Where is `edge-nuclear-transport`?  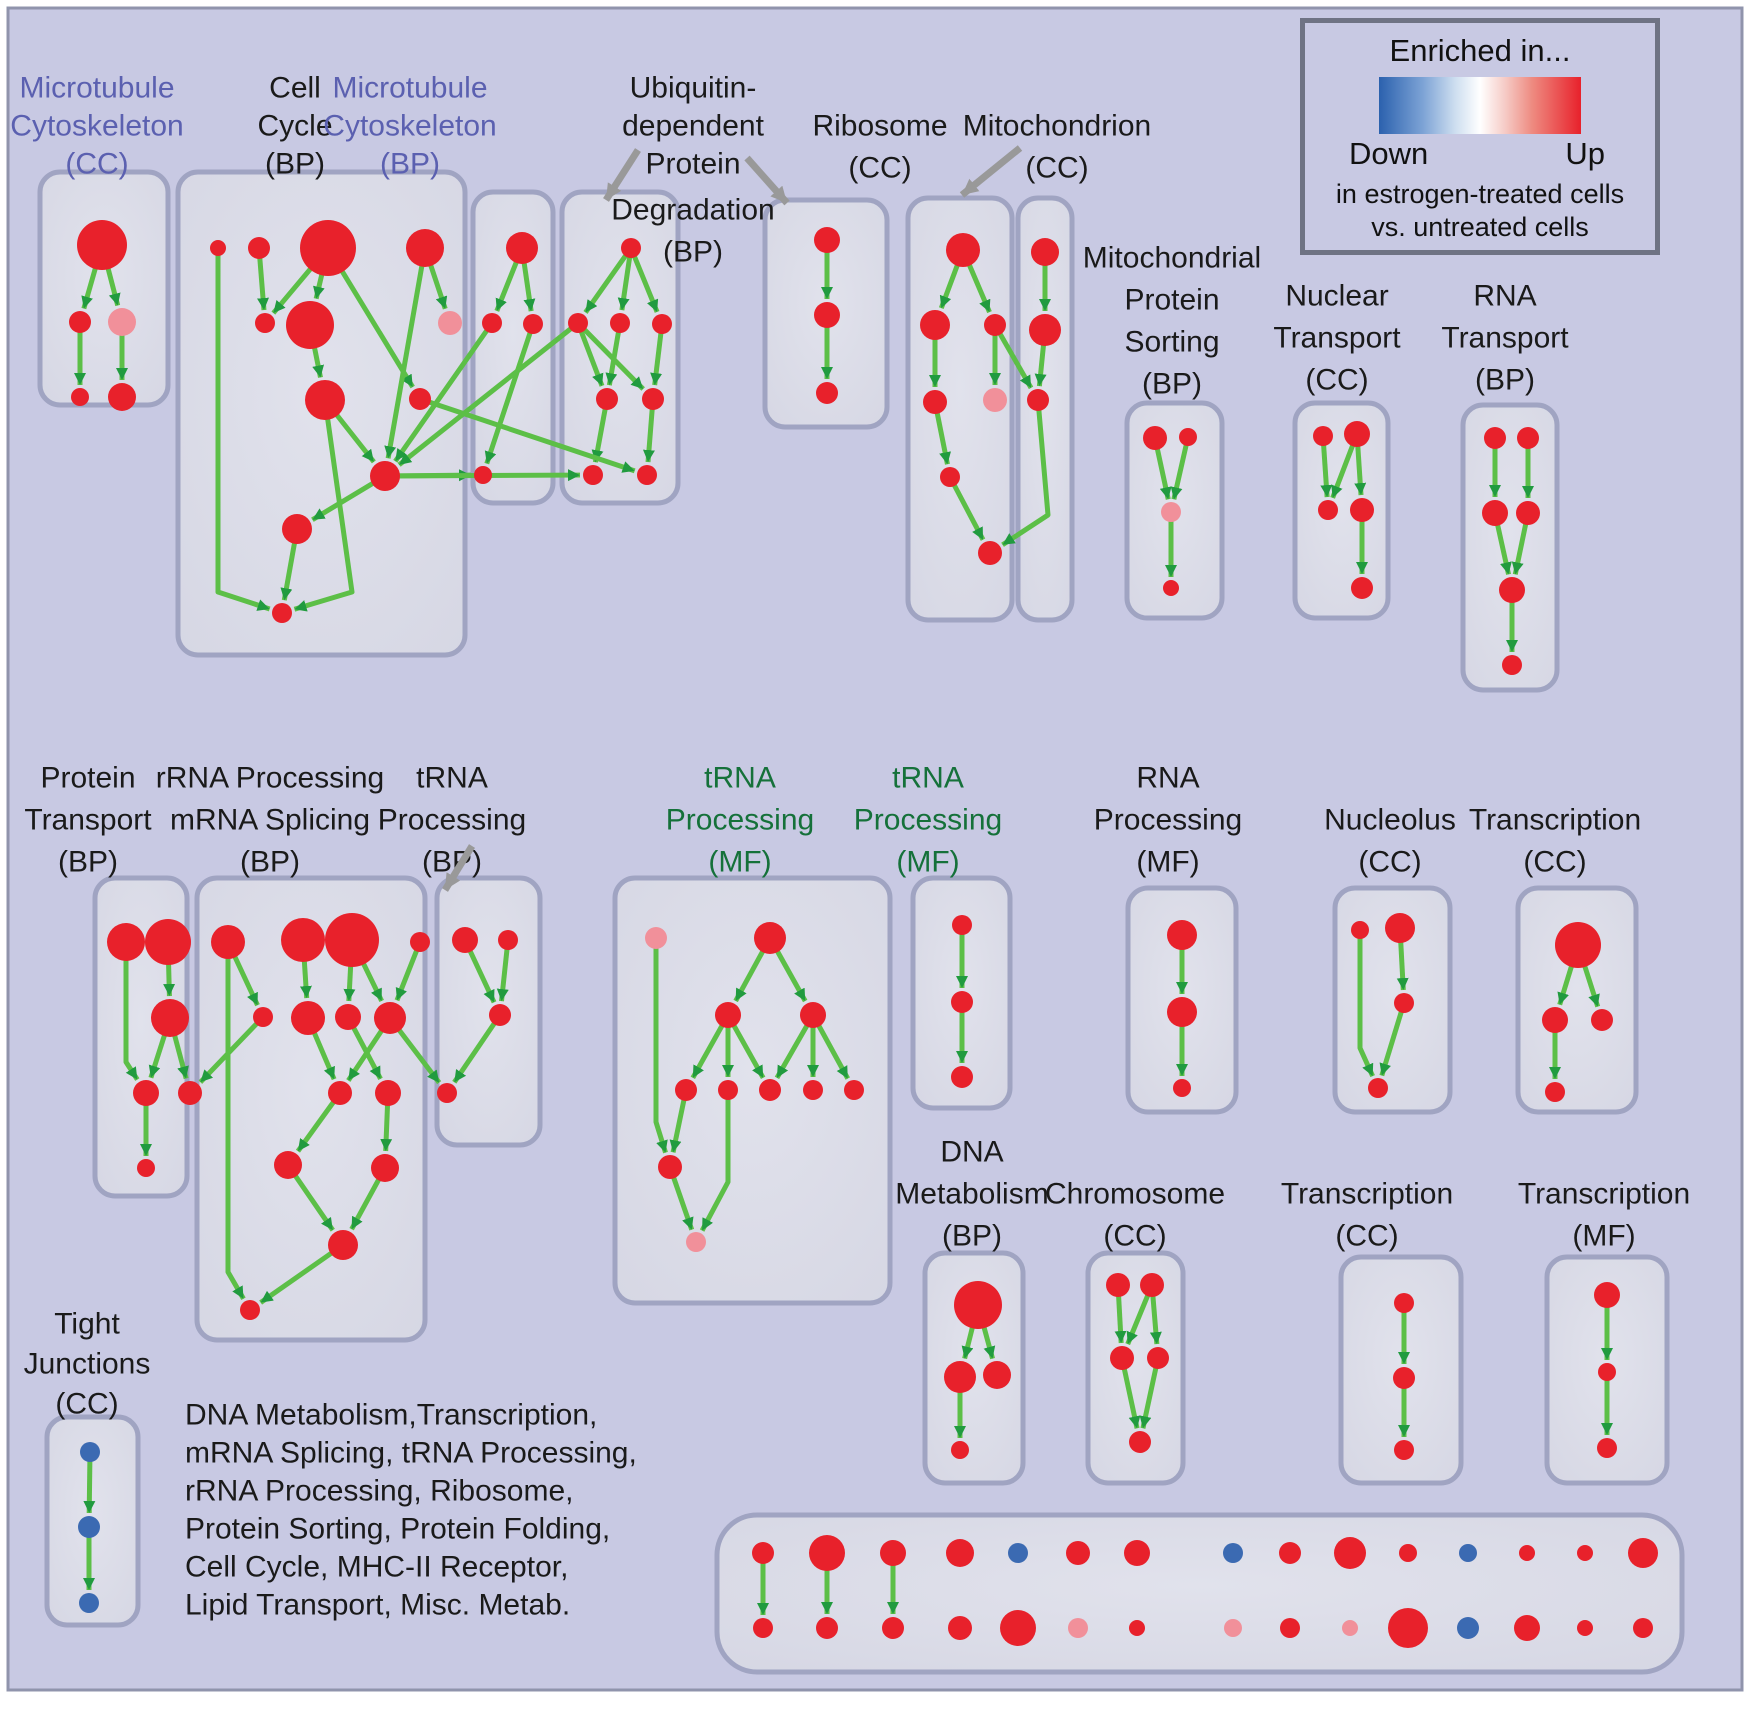 edge-nuclear-transport is located at coordinates (1326, 466).